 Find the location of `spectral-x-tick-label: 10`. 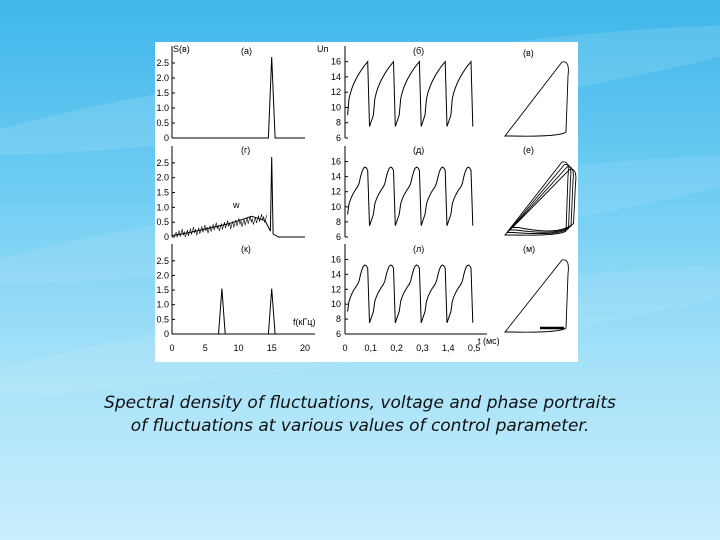

spectral-x-tick-label: 10 is located at coordinates (238, 348).